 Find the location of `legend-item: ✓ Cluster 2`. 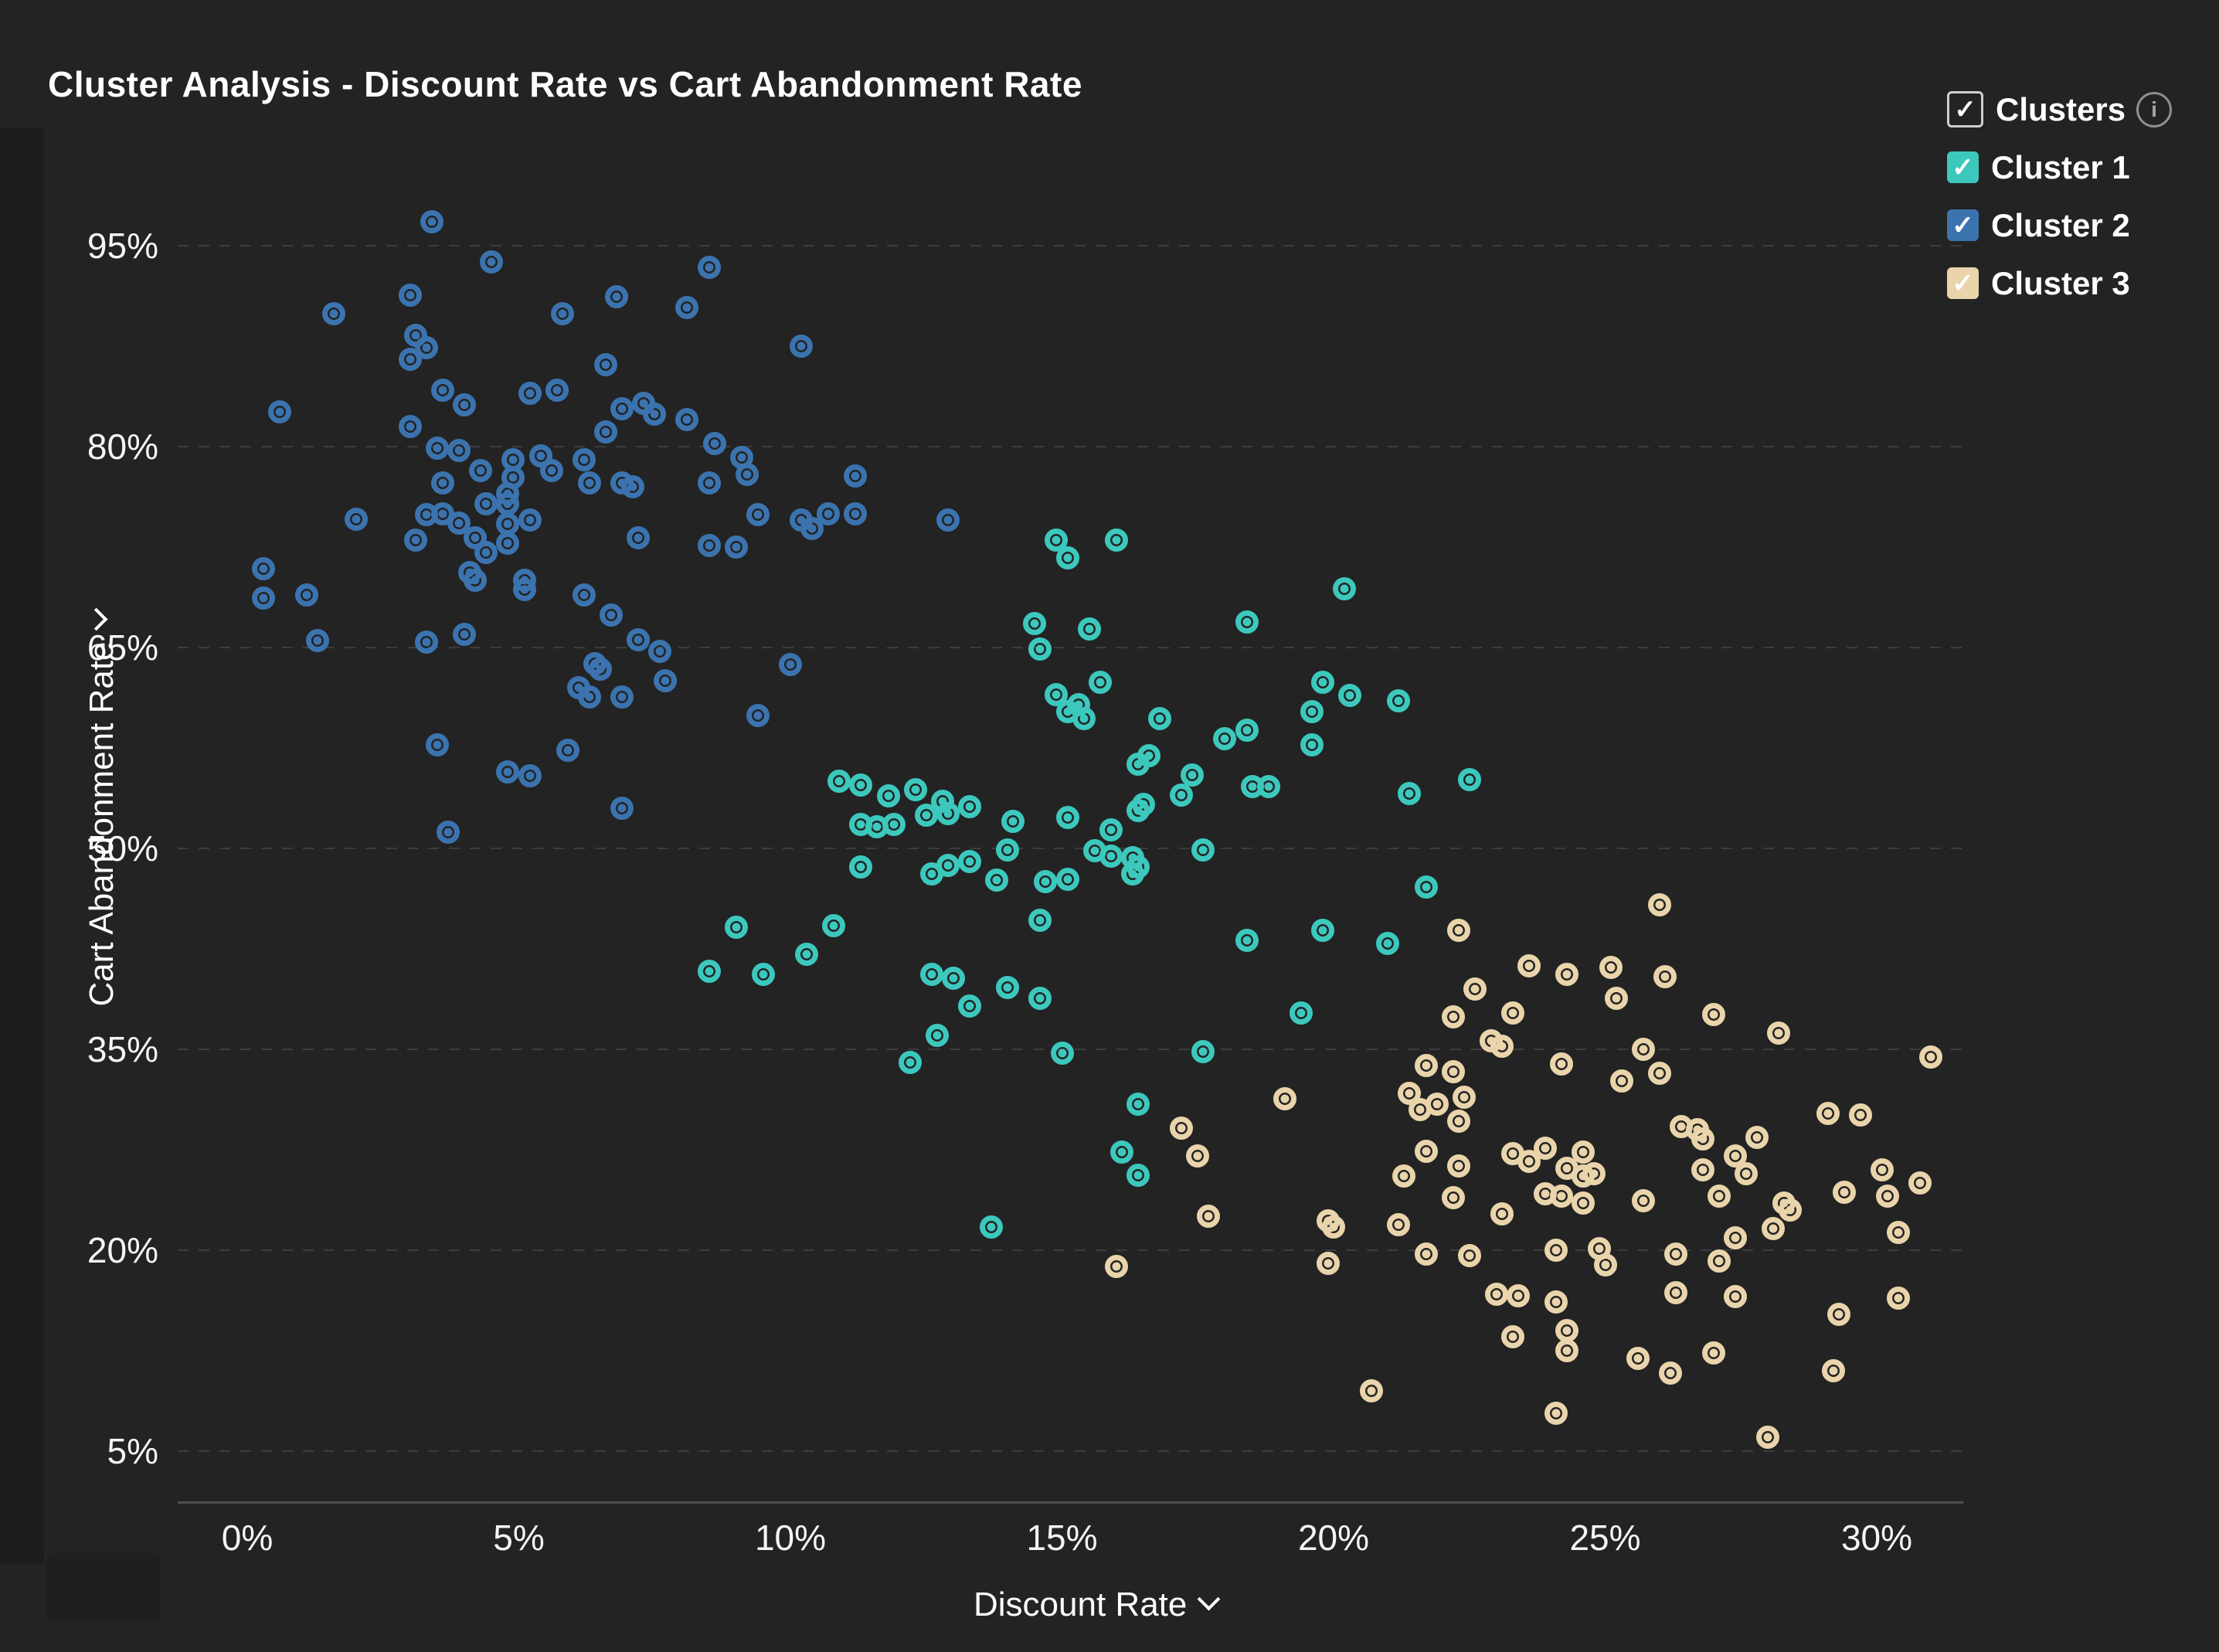

legend-item: ✓ Cluster 2 is located at coordinates (2059, 225).